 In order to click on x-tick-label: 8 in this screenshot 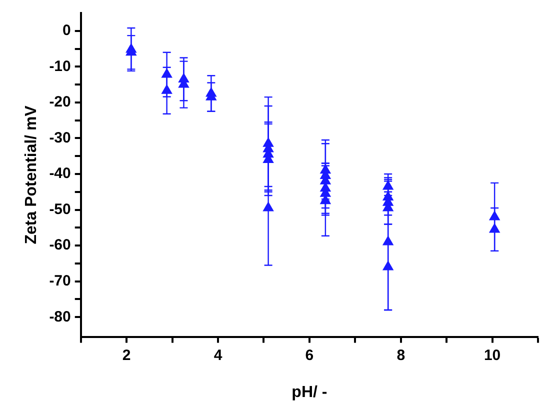, I will do `click(401, 355)`.